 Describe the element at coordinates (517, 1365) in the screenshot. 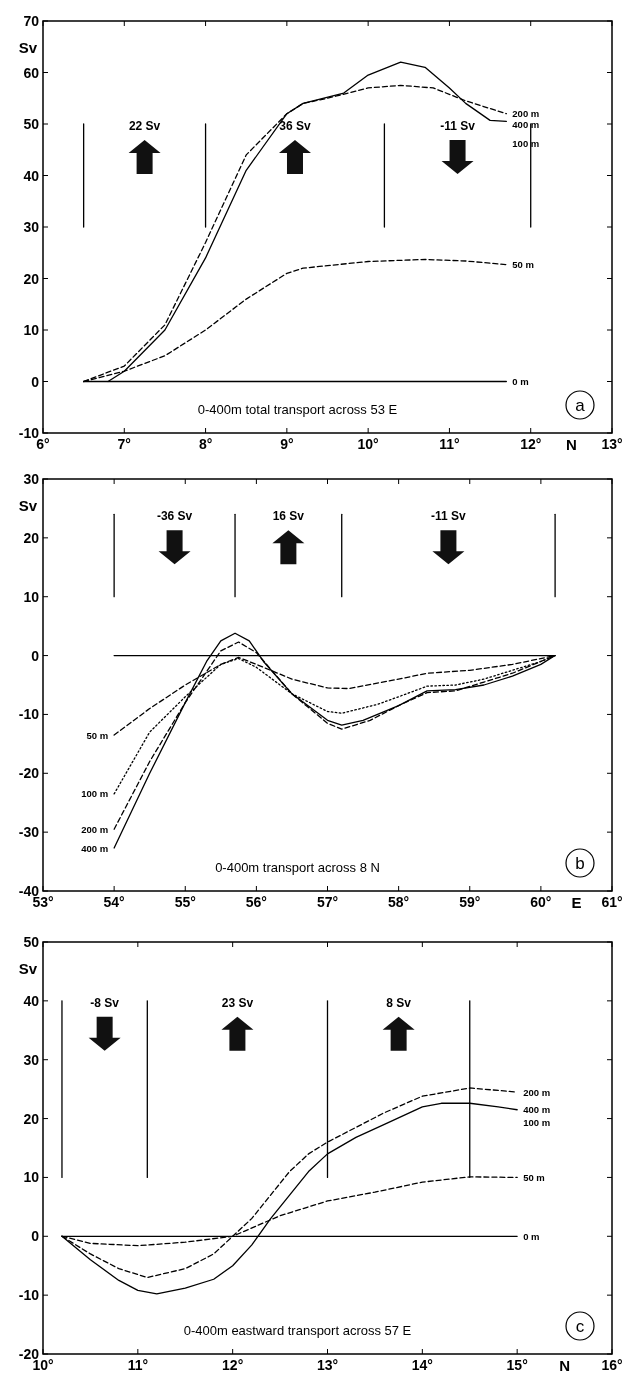

I see `x-tick-label: 15°` at that location.